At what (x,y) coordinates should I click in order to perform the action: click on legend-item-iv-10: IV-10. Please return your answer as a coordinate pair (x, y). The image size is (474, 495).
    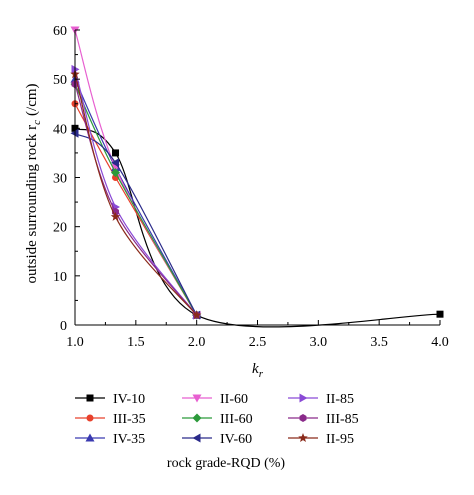
    Looking at the image, I should click on (110, 399).